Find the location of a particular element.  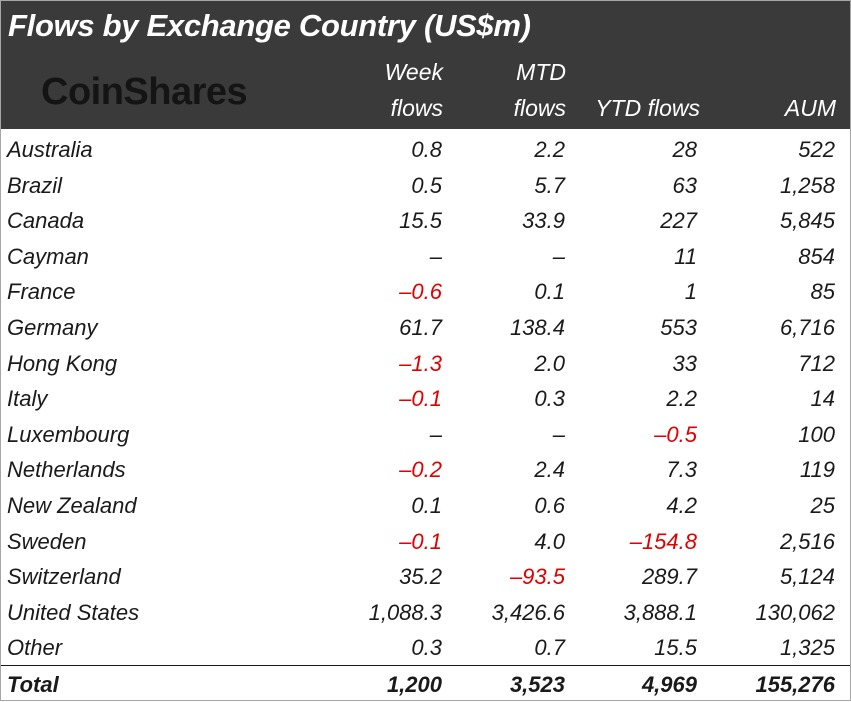

total-ytd-flows: 4,969 is located at coordinates (669, 684).